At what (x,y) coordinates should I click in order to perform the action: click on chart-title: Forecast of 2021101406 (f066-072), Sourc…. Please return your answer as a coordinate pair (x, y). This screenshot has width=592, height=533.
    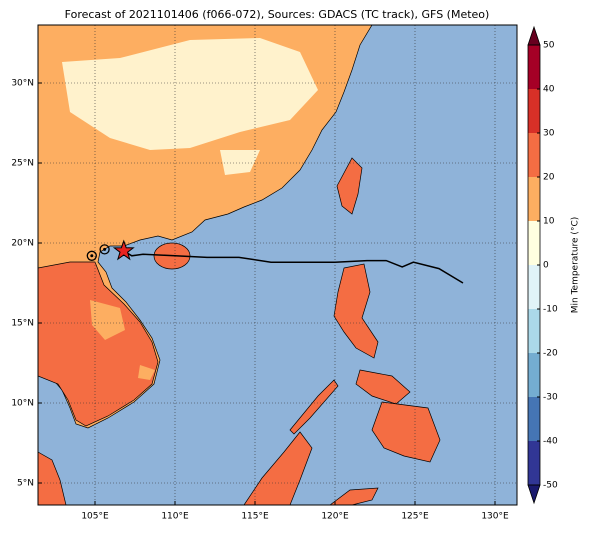
    Looking at the image, I should click on (277, 14).